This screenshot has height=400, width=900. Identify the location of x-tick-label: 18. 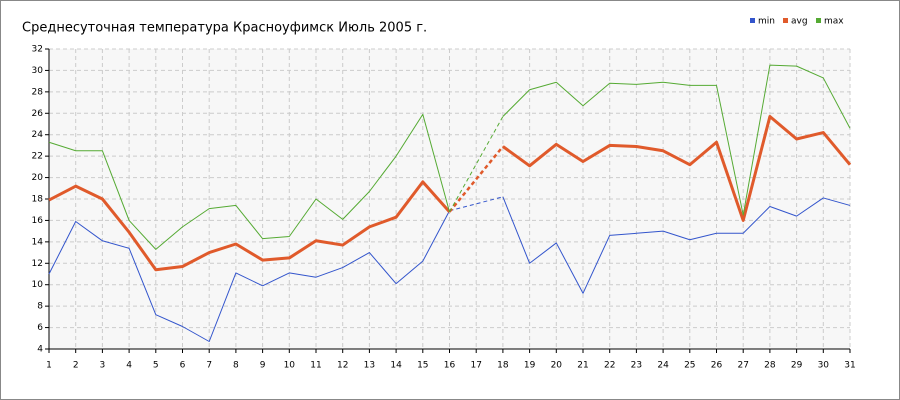
(503, 366).